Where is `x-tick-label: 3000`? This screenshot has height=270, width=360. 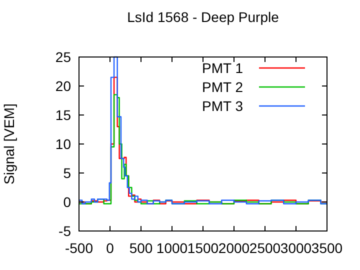 x-tick-label: 3000 is located at coordinates (296, 248).